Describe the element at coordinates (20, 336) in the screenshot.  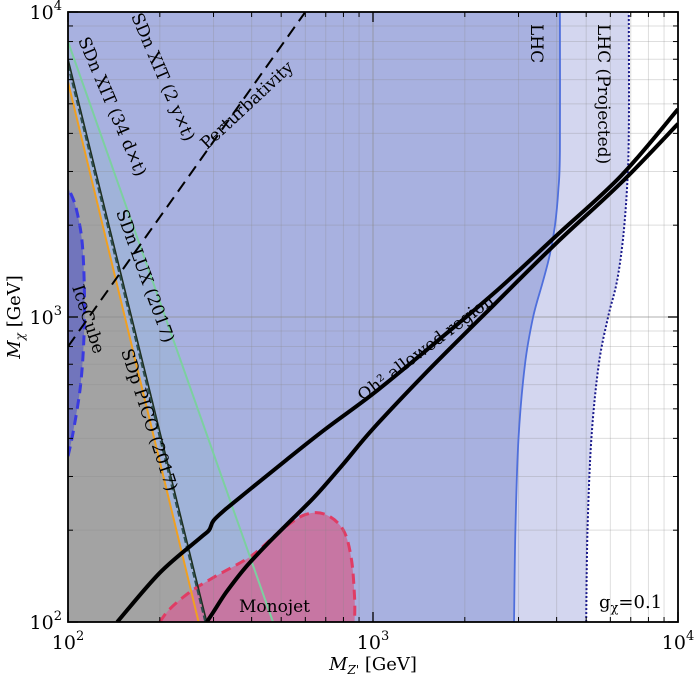
I see `y-axis-subscript: χ` at that location.